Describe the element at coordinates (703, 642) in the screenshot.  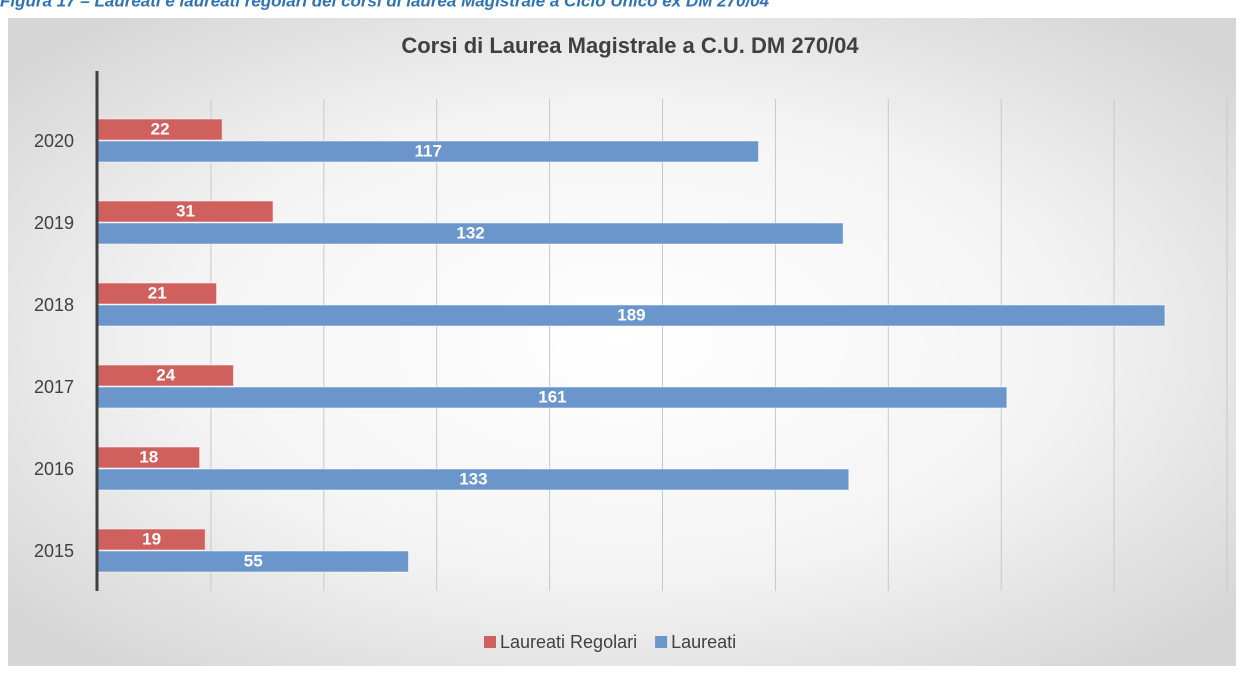
I see `legend-label: Laureati` at that location.